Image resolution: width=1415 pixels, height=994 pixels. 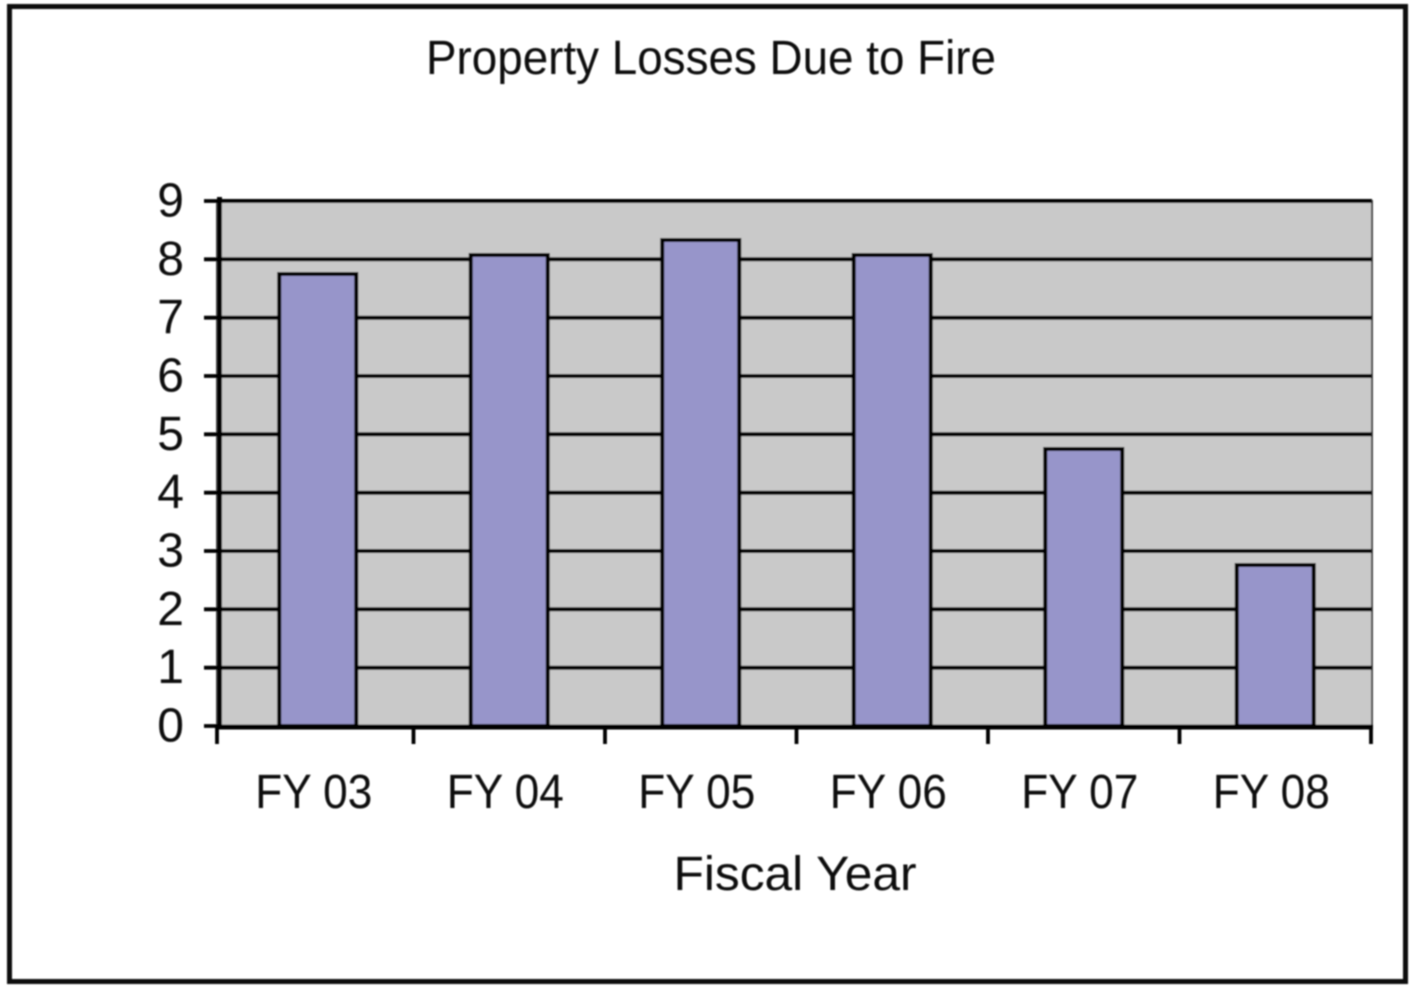 I want to click on svg-text: Property Losses Due to Fire, so click(x=711, y=58).